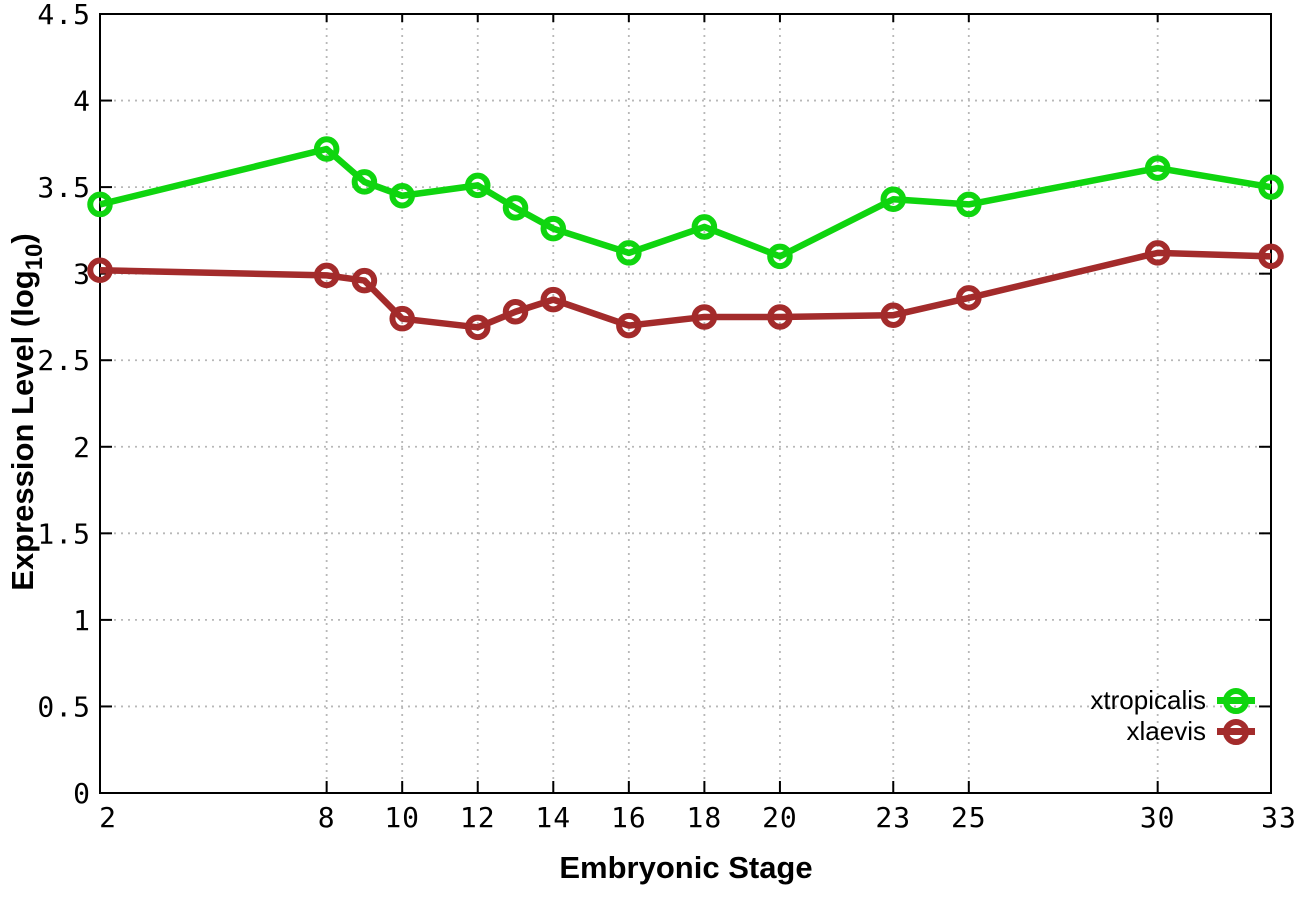  What do you see at coordinates (26, 411) in the screenshot?
I see `y-axis-title: Expression Level (log10)` at bounding box center [26, 411].